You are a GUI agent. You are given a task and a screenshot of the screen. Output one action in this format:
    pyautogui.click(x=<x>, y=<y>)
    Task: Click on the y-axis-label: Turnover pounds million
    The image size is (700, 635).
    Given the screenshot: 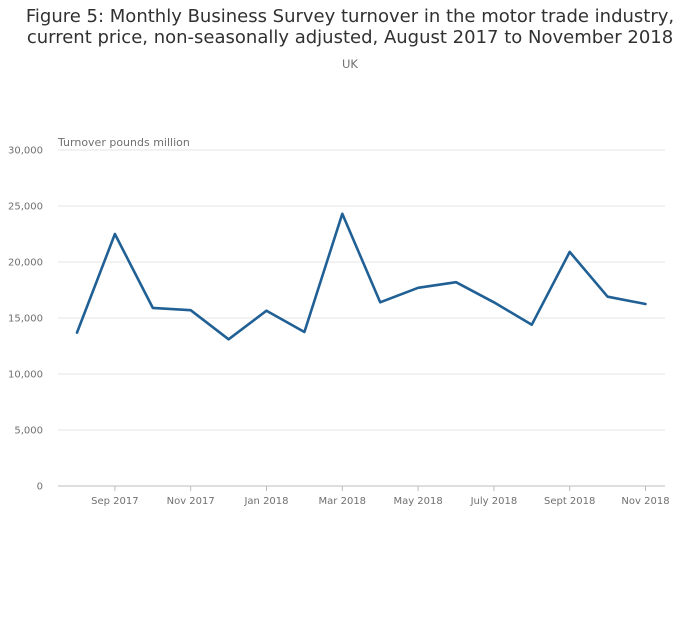 What is the action you would take?
    pyautogui.click(x=123, y=142)
    